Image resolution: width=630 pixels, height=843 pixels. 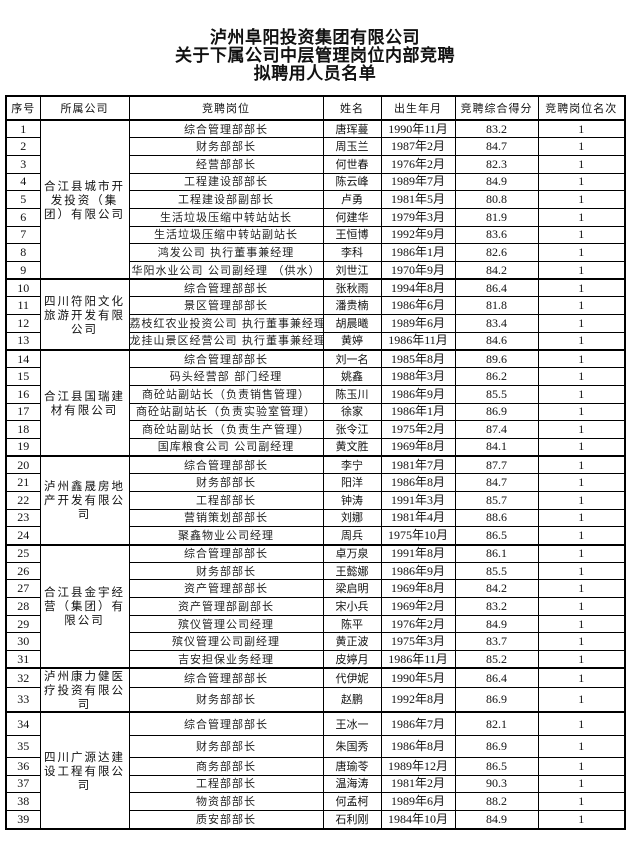 What do you see at coordinates (84, 402) in the screenshot?
I see `cell-company: 合江县国瑞建材有限公司` at bounding box center [84, 402].